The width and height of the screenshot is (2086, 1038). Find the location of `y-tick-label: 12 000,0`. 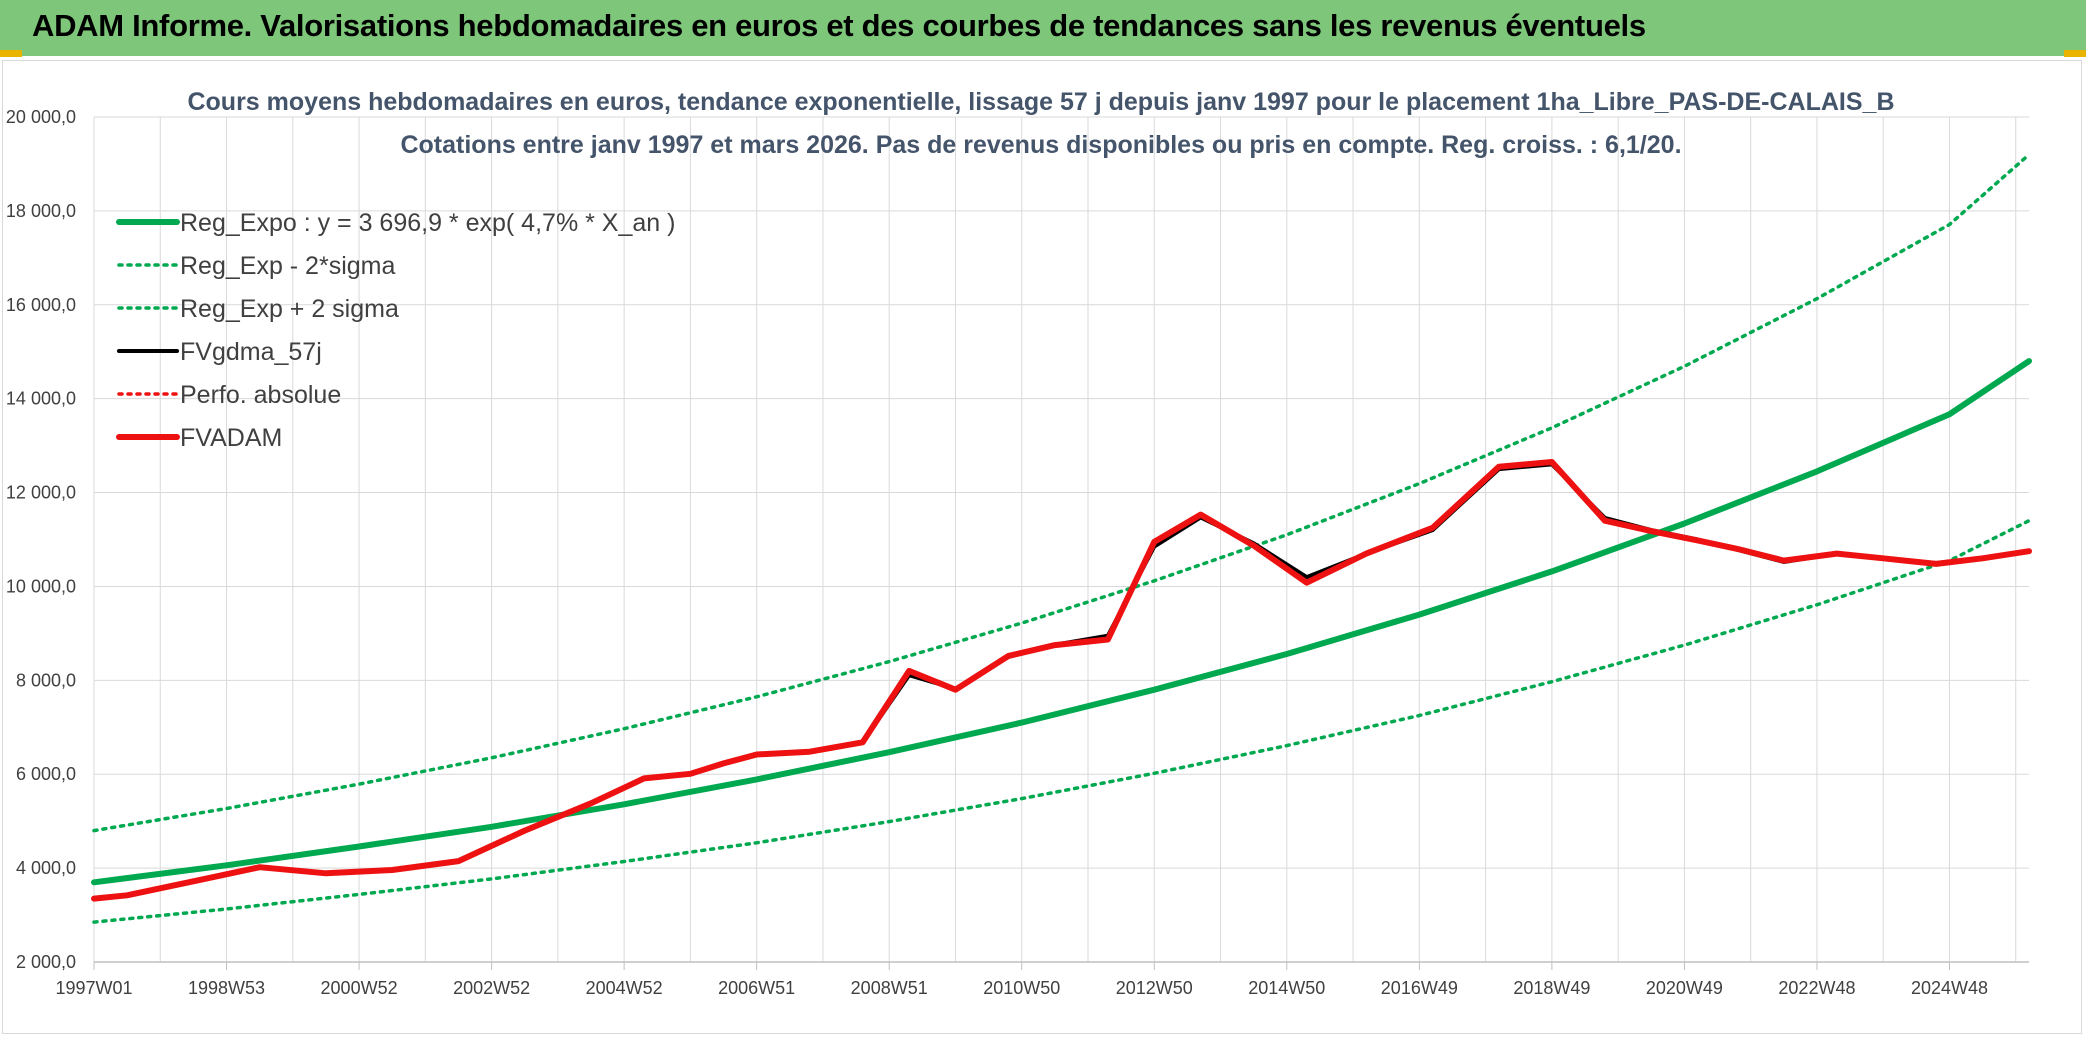

y-tick-label: 12 000,0 is located at coordinates (41, 493).